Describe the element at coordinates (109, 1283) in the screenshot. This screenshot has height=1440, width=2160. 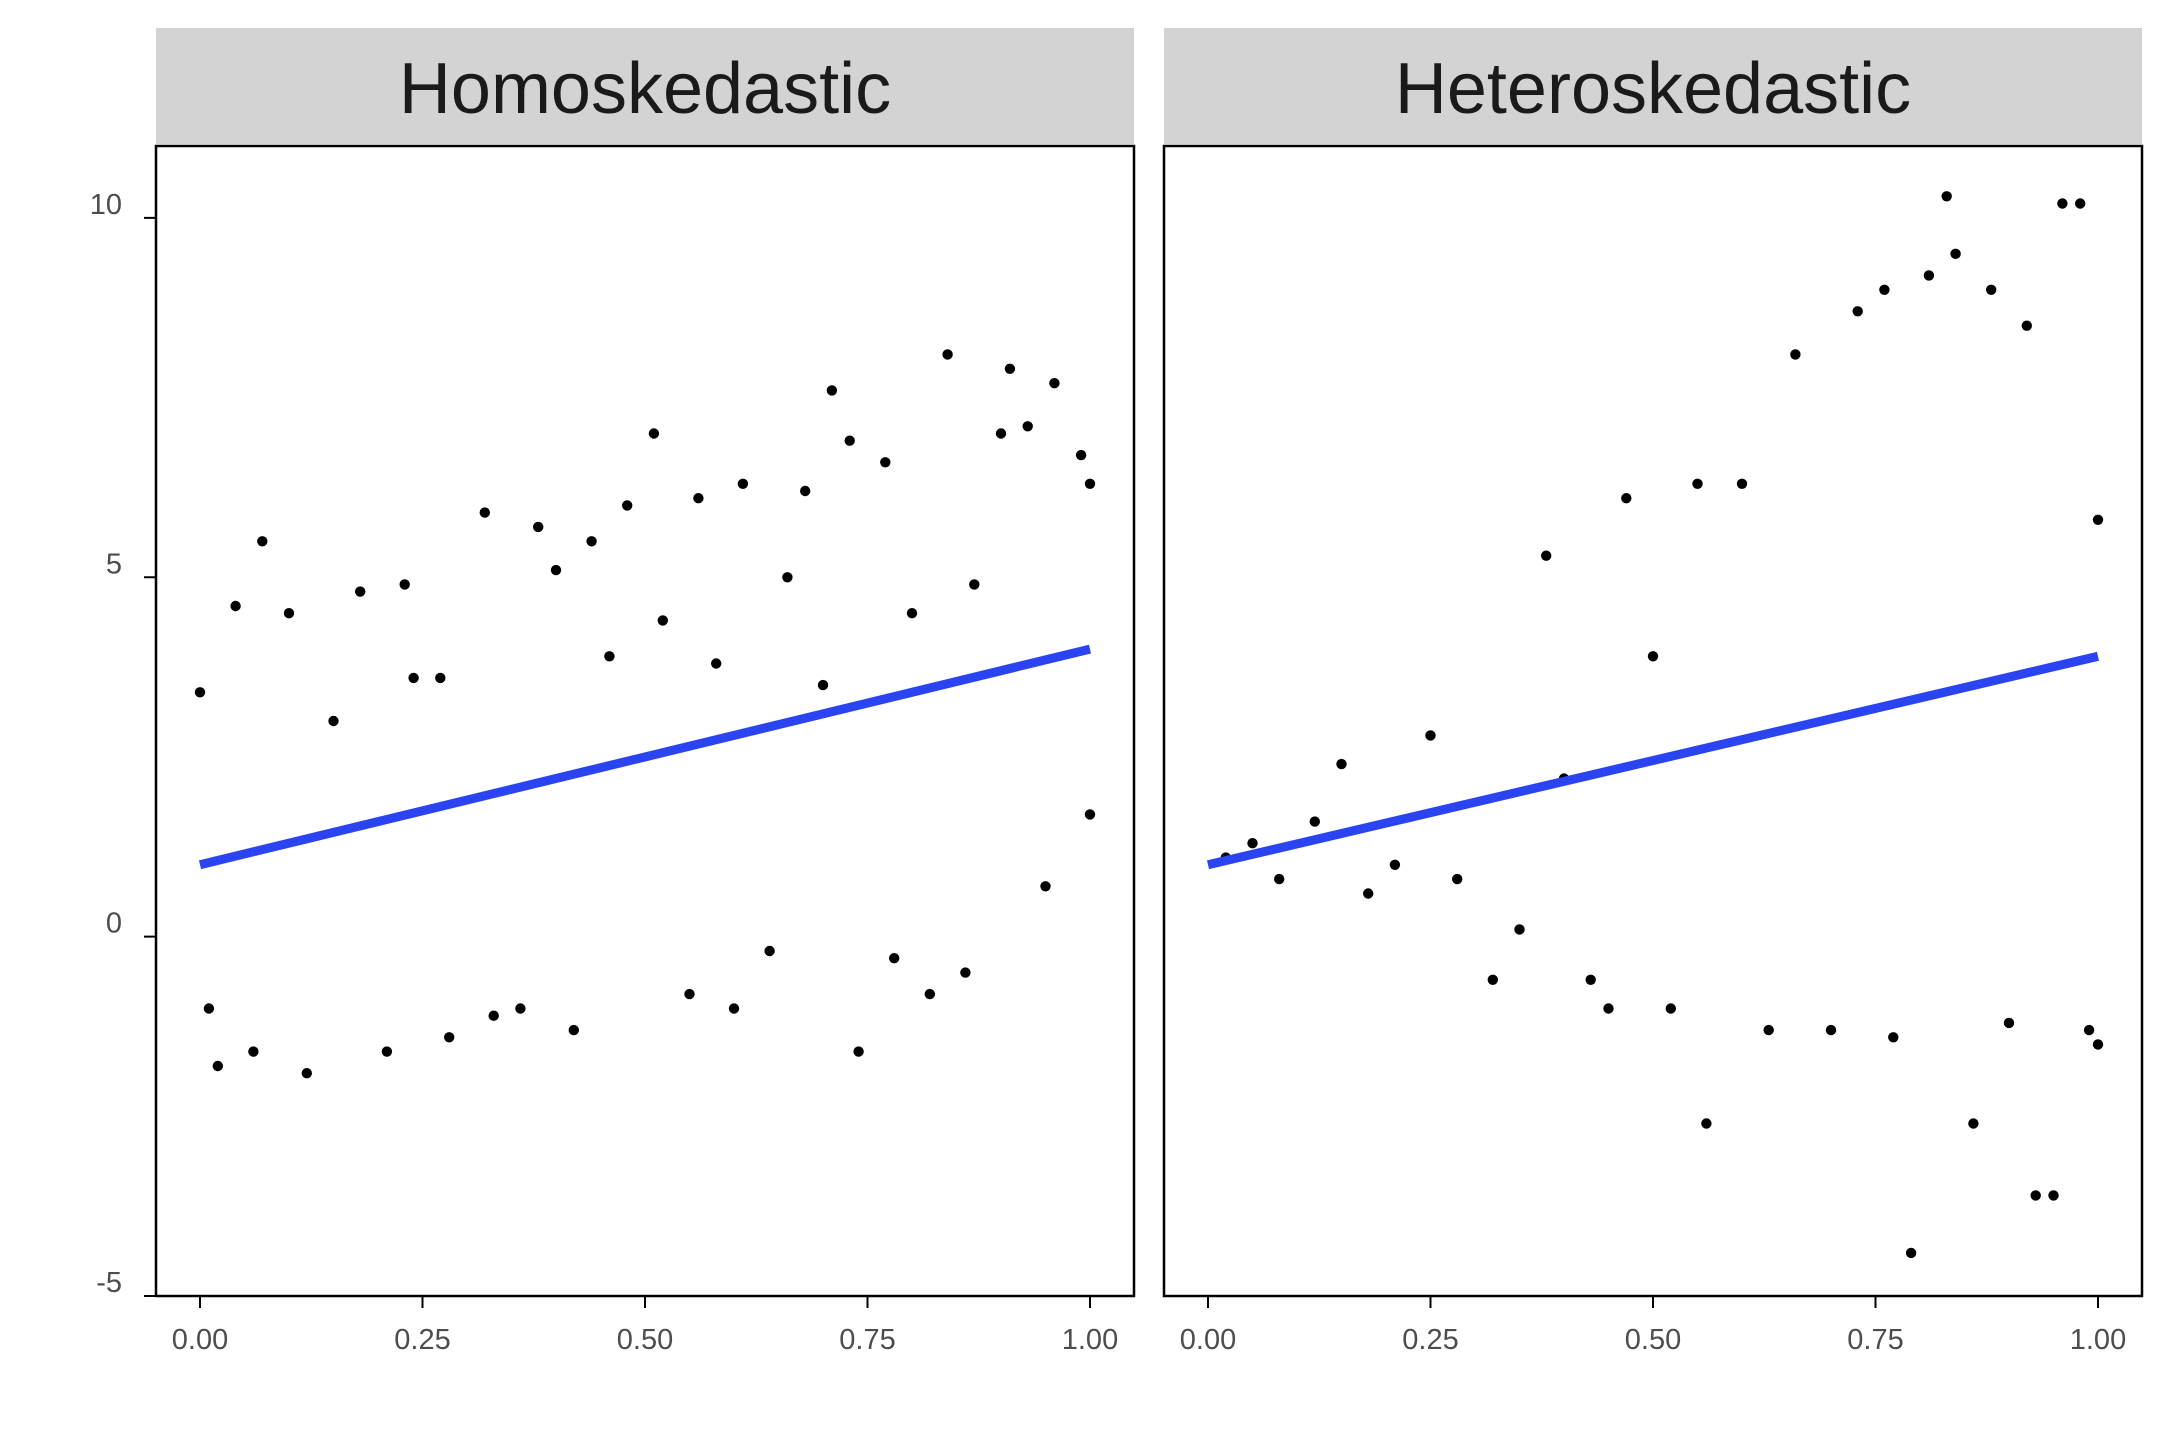
I see `y-tick-label: -5` at that location.